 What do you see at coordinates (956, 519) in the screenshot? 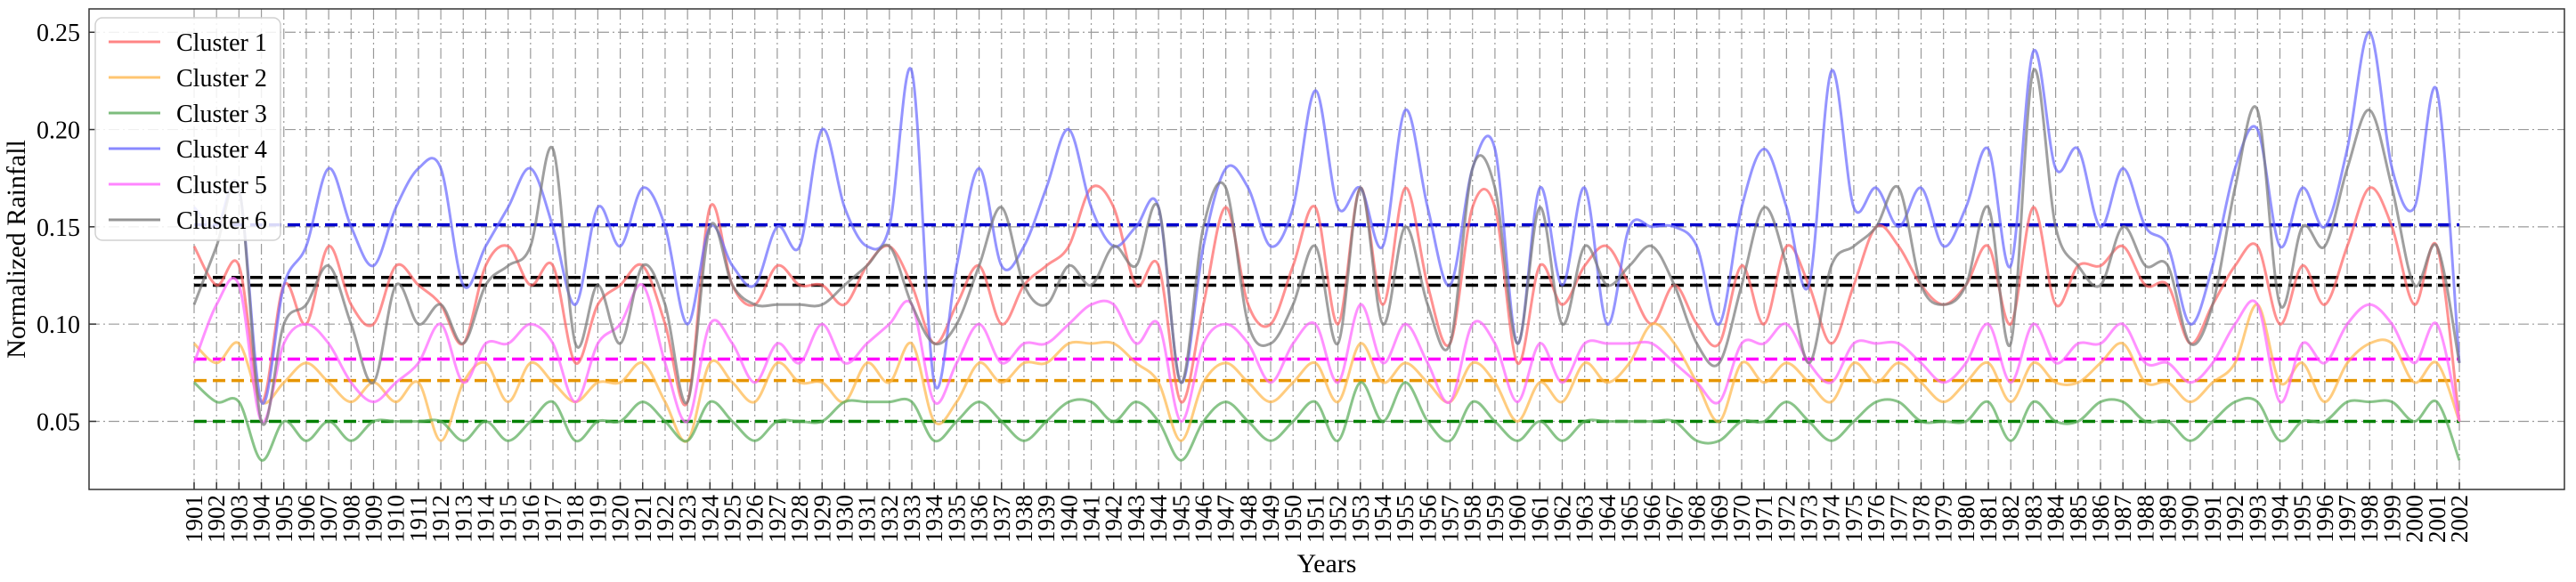
I see `x-tick-label: 1935` at bounding box center [956, 519].